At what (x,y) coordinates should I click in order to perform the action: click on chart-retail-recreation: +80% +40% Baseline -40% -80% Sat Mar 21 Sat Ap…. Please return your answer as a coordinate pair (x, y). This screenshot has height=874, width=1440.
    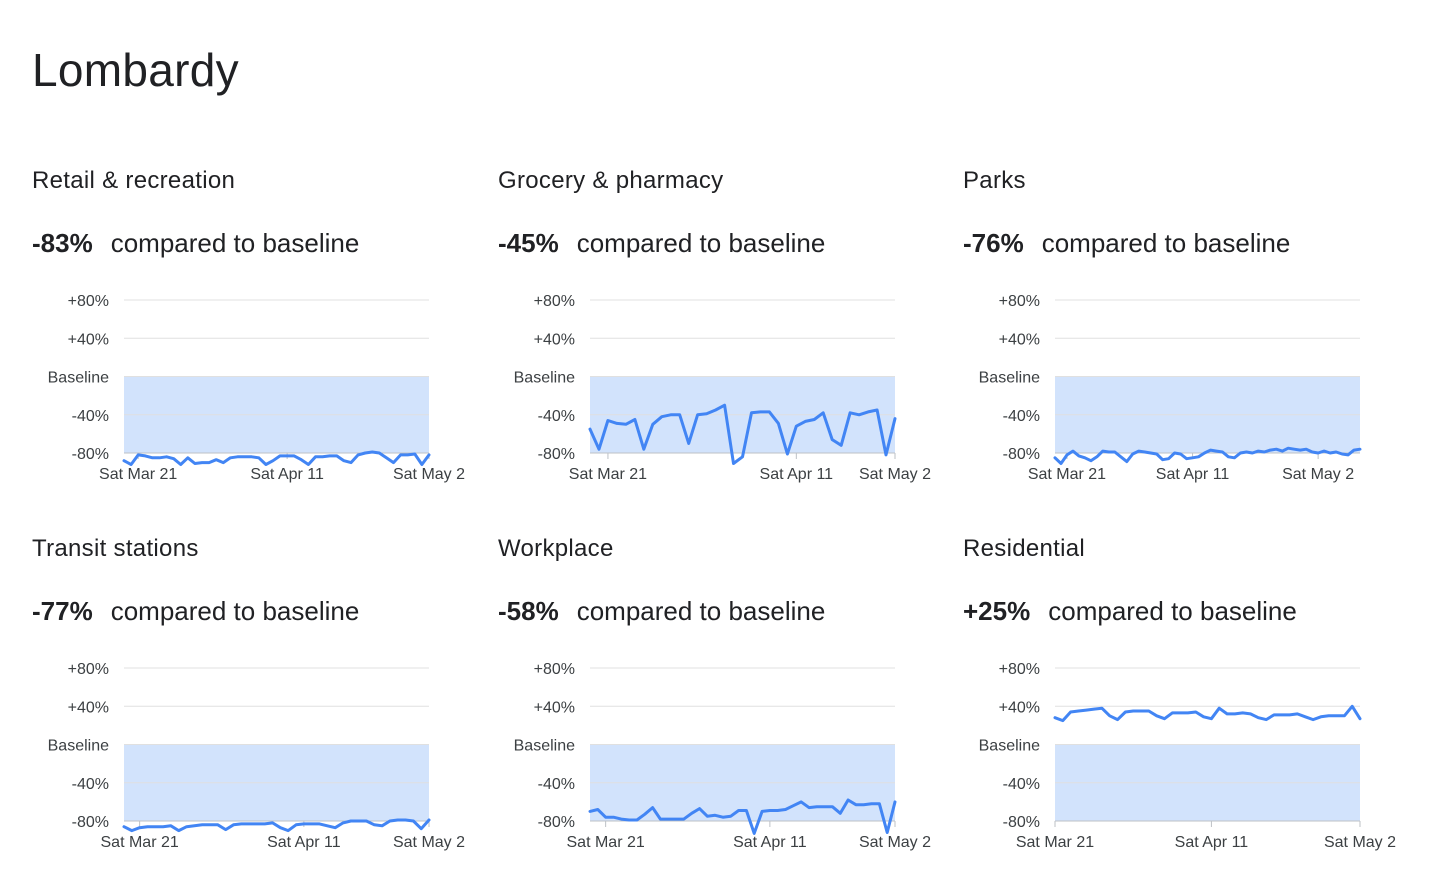
    Looking at the image, I should click on (256, 388).